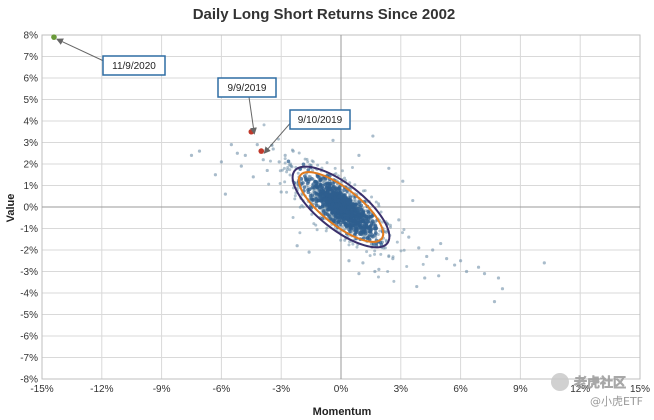 The image size is (654, 420). Describe the element at coordinates (29, 358) in the screenshot. I see `y-tick-label: -7%` at that location.